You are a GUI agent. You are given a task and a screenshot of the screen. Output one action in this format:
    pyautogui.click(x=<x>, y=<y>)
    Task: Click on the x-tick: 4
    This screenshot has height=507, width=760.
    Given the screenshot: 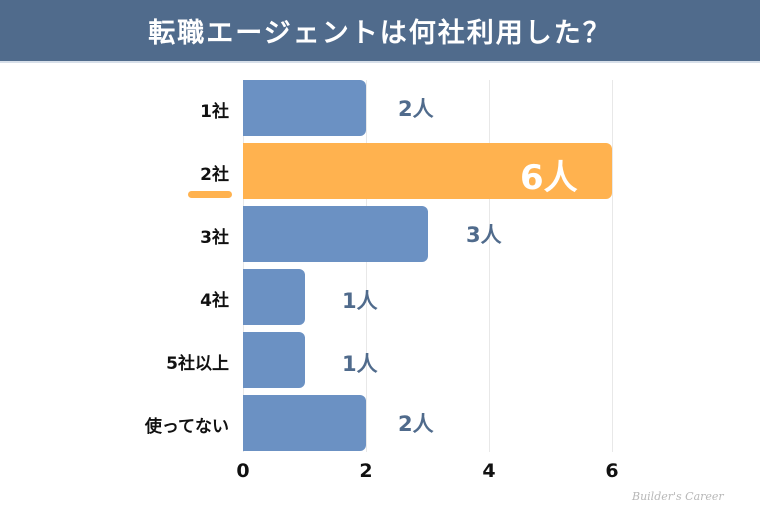 What is the action you would take?
    pyautogui.click(x=489, y=471)
    